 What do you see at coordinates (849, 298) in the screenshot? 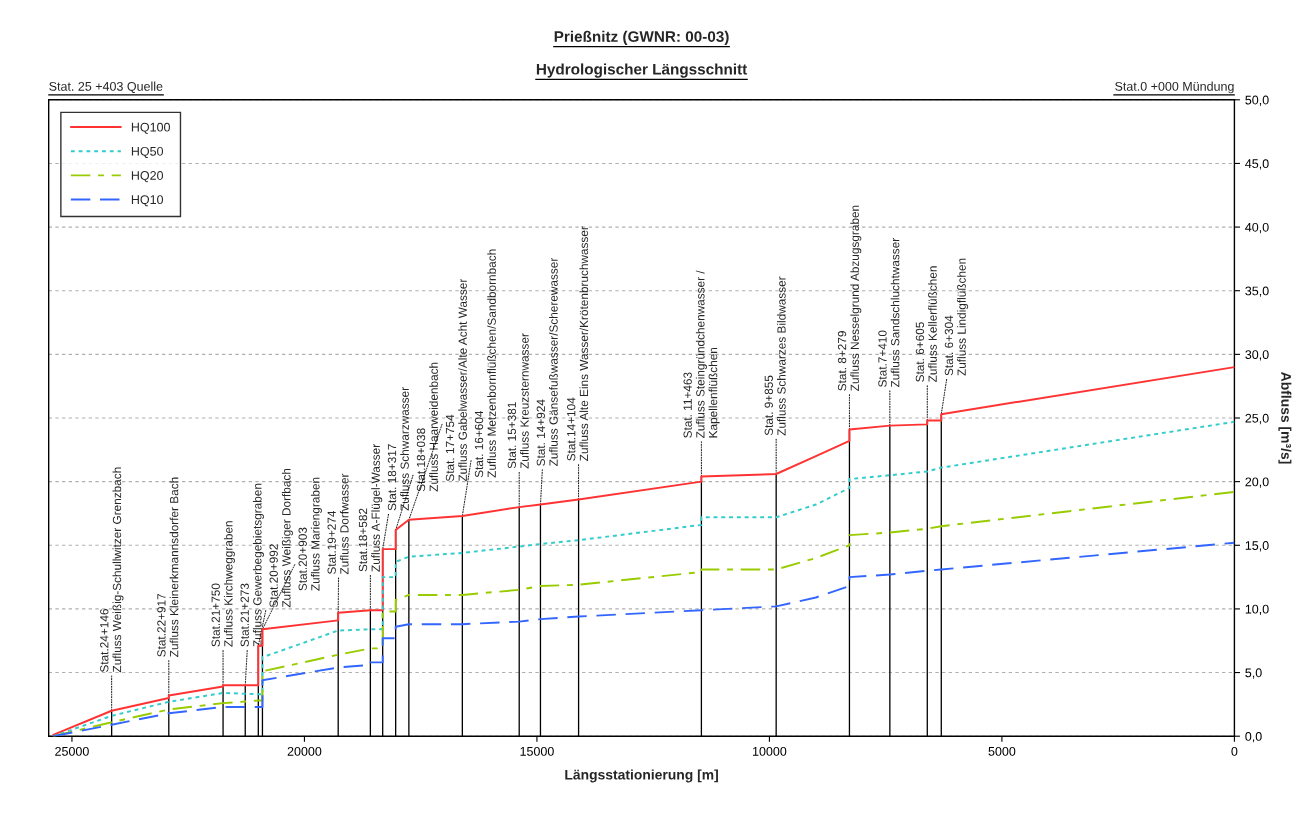
I see `annotation: Stat. 8+279 Zufluss Nesselgrund Abzugsgraben` at bounding box center [849, 298].